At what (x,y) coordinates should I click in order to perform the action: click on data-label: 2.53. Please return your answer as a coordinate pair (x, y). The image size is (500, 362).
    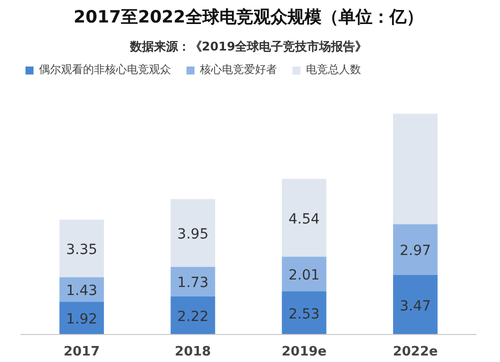
    Looking at the image, I should click on (304, 314).